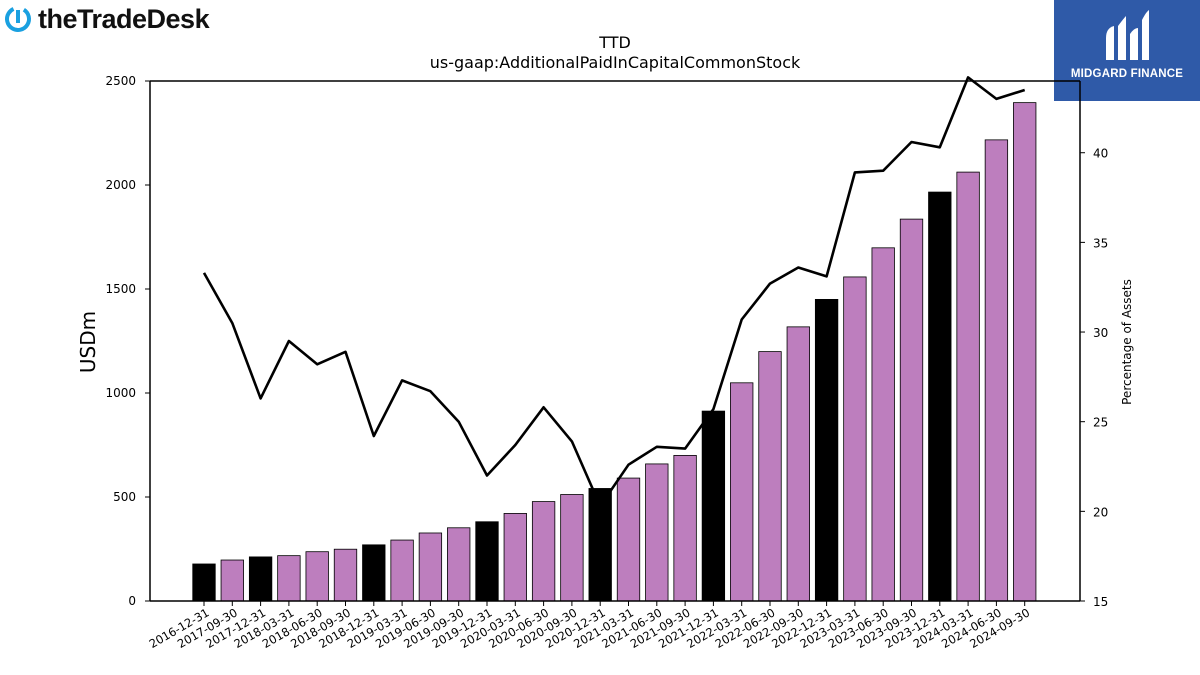  Describe the element at coordinates (1100, 512) in the screenshot. I see `y2-tick-label: 20` at that location.